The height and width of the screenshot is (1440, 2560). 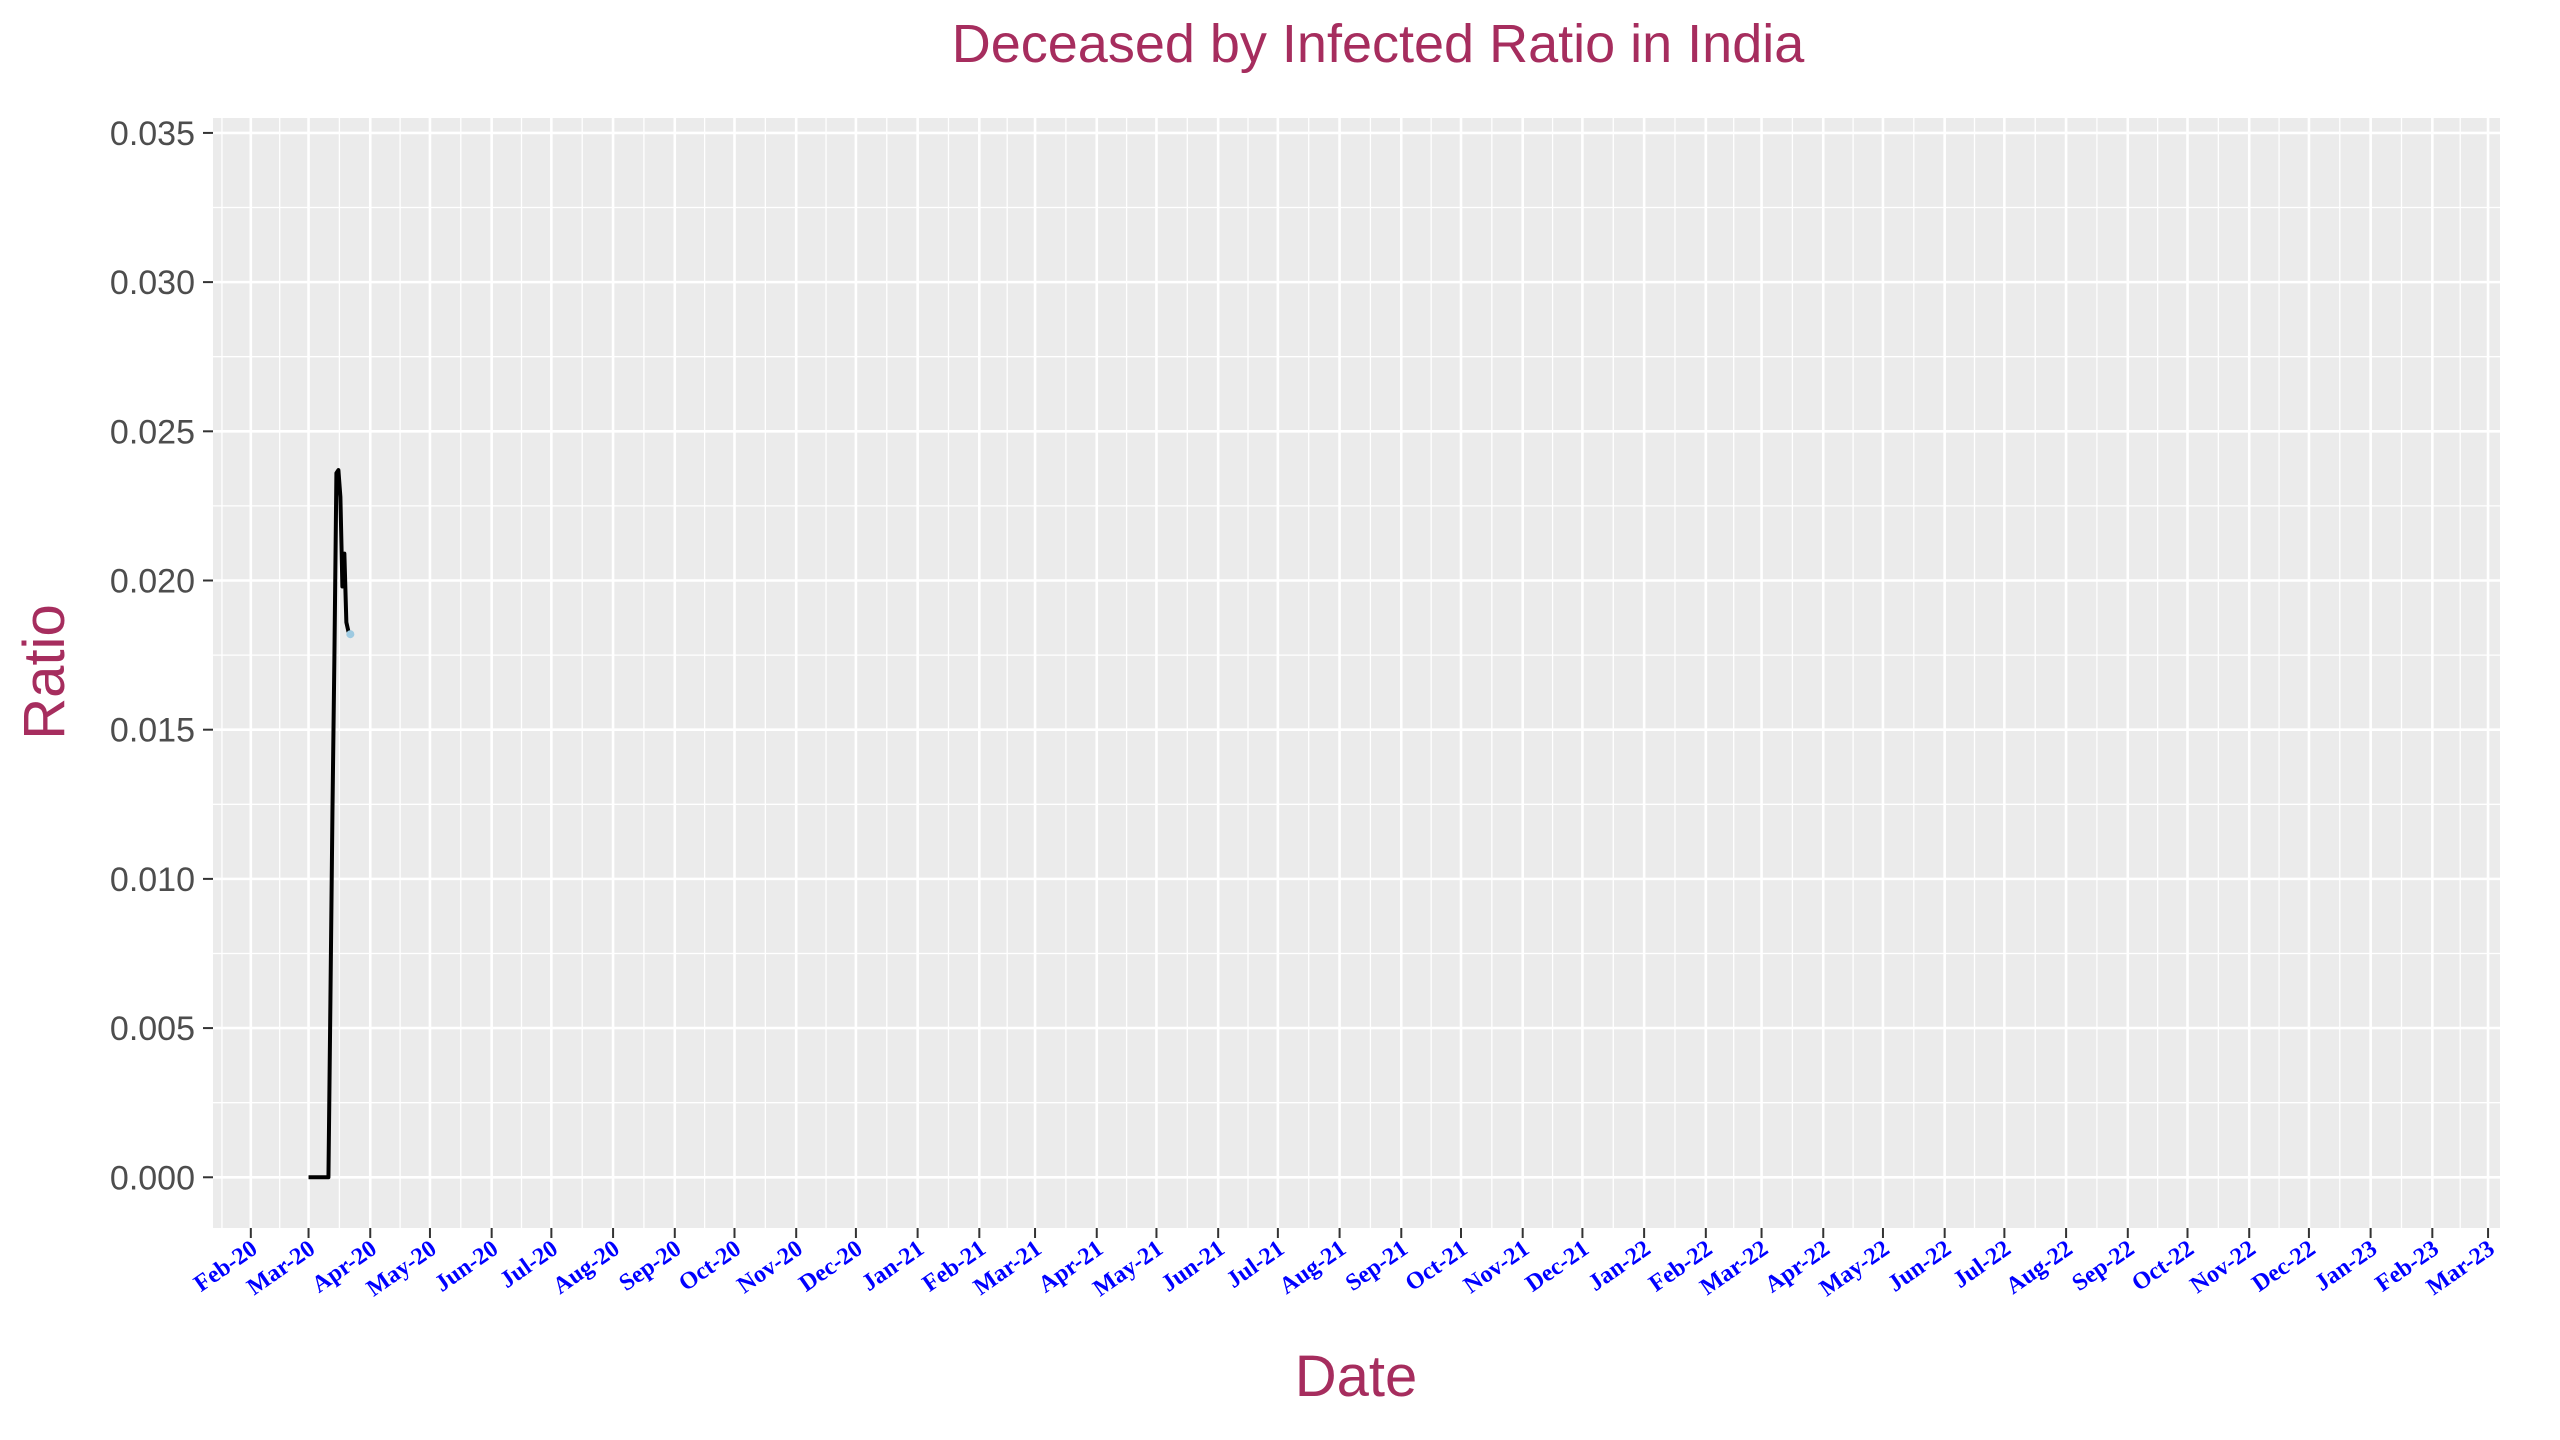 What do you see at coordinates (1378, 44) in the screenshot?
I see `chart-title: Deceased by Infected Ratio in India` at bounding box center [1378, 44].